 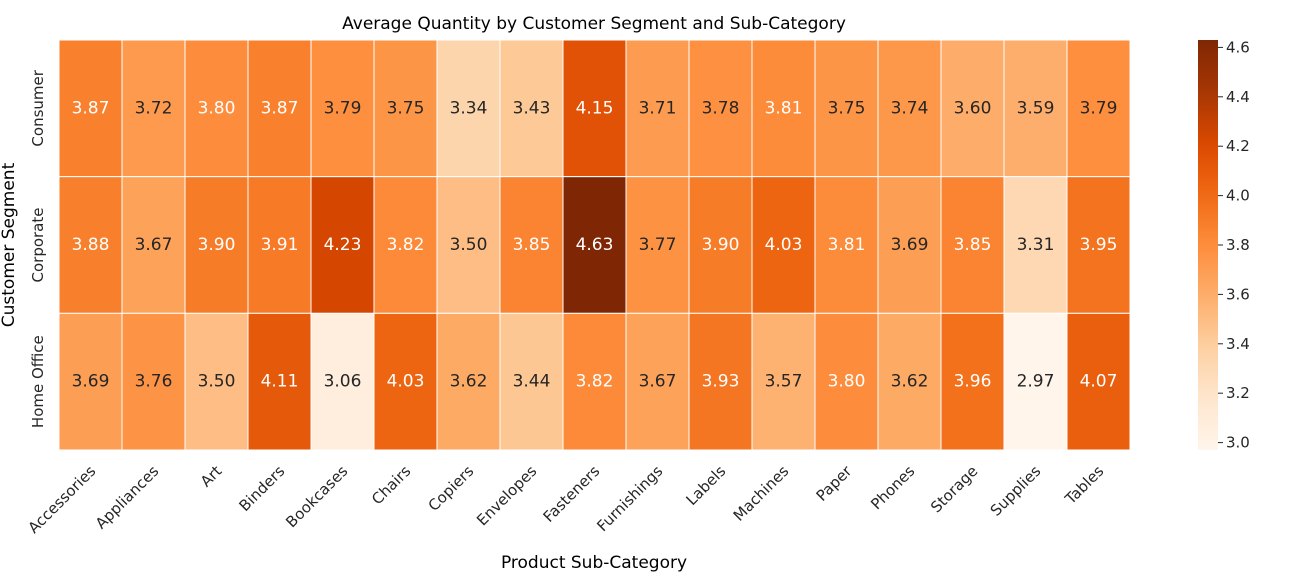 I want to click on cell-value-label: 3.57, so click(x=784, y=382).